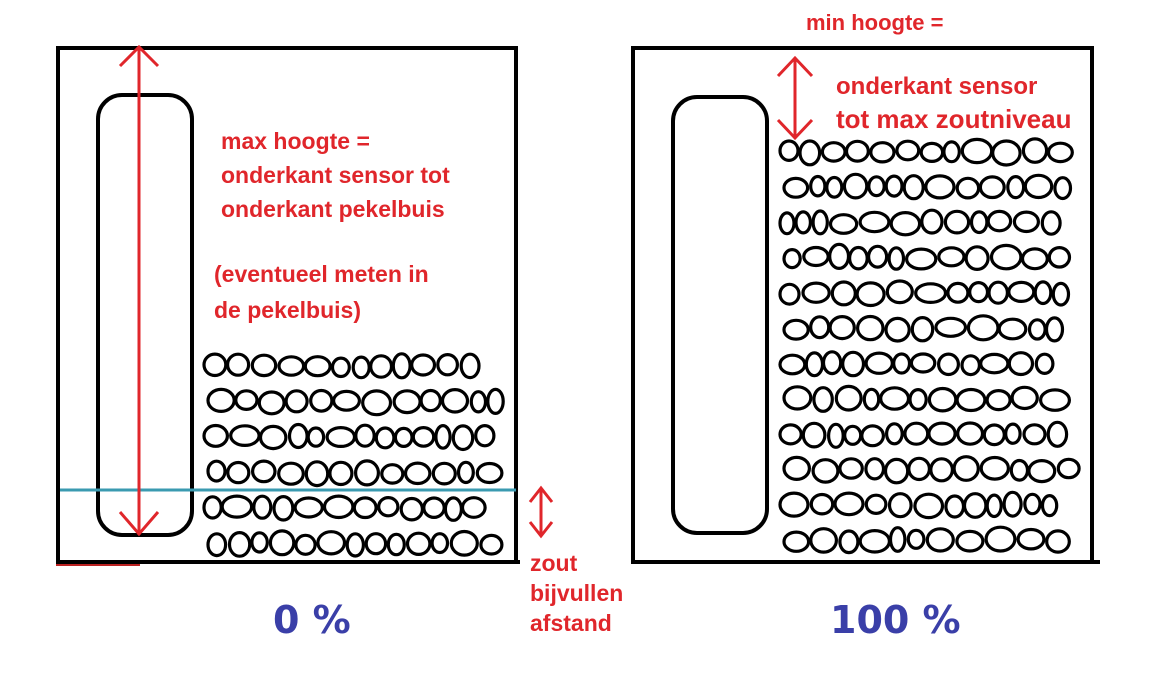  What do you see at coordinates (541, 512) in the screenshot?
I see `refill-distance-arrow` at bounding box center [541, 512].